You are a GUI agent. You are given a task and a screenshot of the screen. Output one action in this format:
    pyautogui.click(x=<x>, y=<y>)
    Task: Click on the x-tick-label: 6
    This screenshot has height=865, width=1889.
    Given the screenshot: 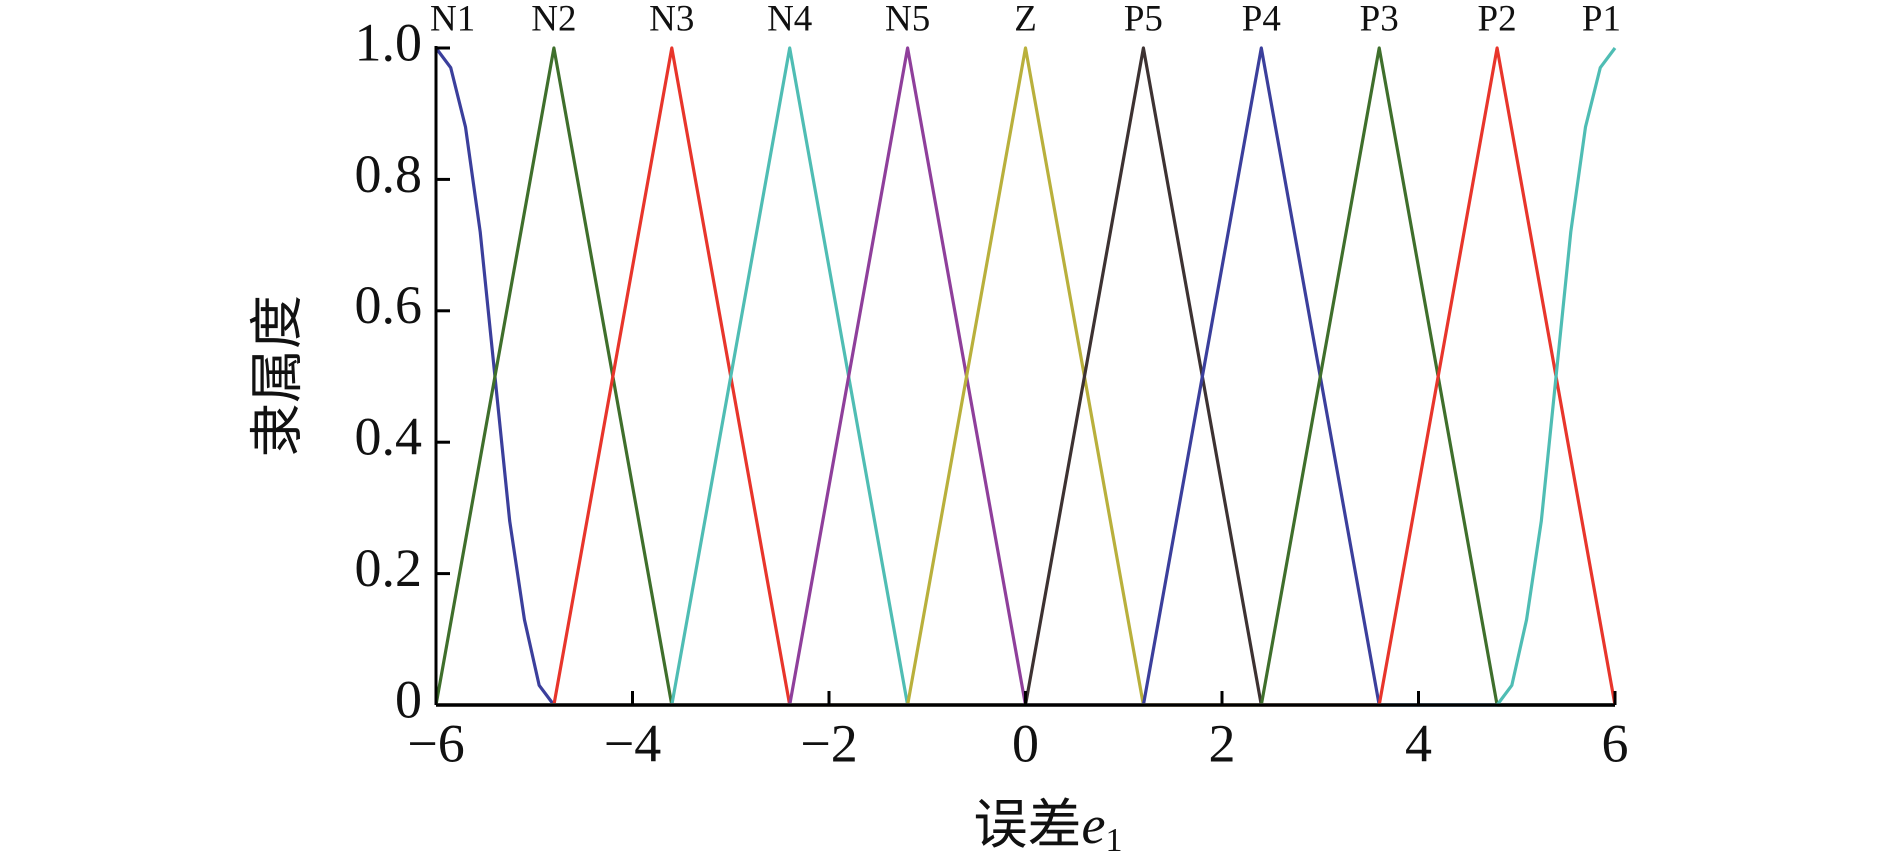 What is the action you would take?
    pyautogui.click(x=1615, y=743)
    